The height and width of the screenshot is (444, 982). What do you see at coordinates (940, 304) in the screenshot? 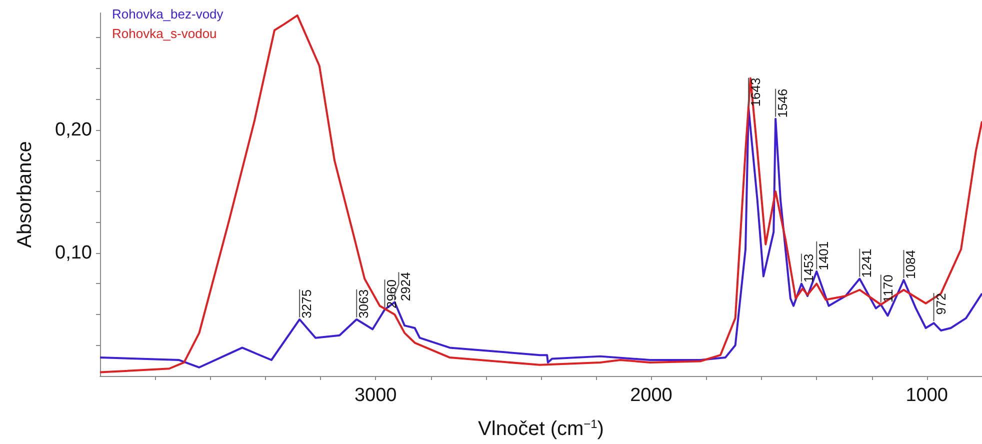
I see `annotation: 972` at bounding box center [940, 304].